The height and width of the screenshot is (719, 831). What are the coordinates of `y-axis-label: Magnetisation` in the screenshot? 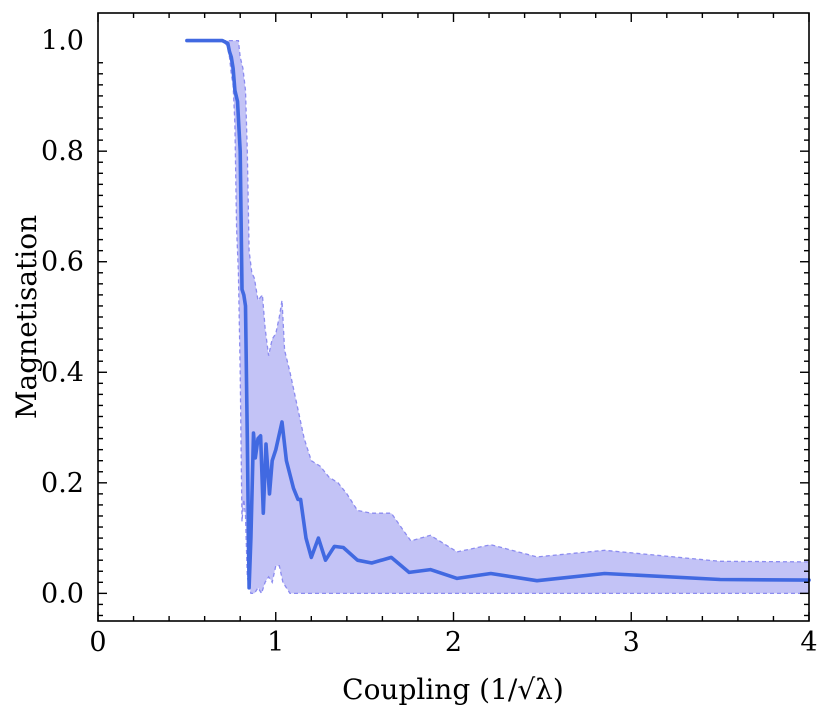 It's located at (26, 317).